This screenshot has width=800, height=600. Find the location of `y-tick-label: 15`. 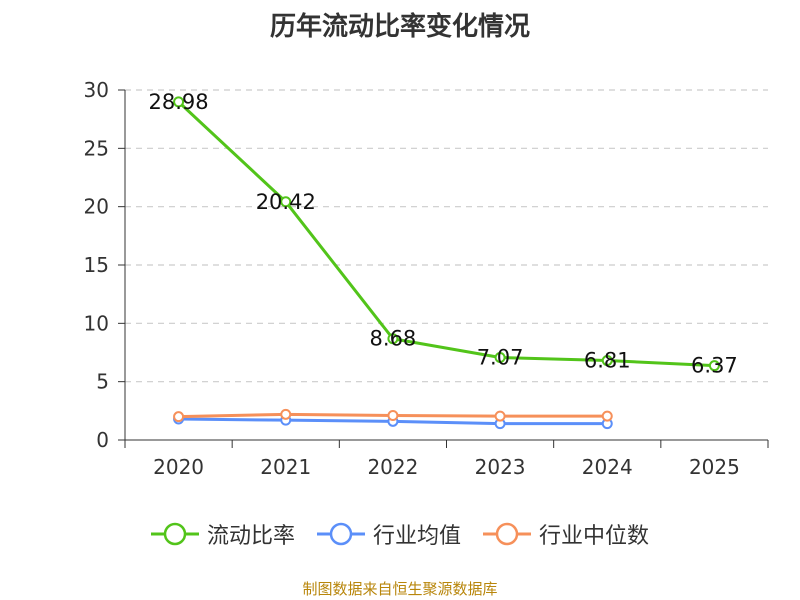

y-tick-label: 15 is located at coordinates (96, 265).